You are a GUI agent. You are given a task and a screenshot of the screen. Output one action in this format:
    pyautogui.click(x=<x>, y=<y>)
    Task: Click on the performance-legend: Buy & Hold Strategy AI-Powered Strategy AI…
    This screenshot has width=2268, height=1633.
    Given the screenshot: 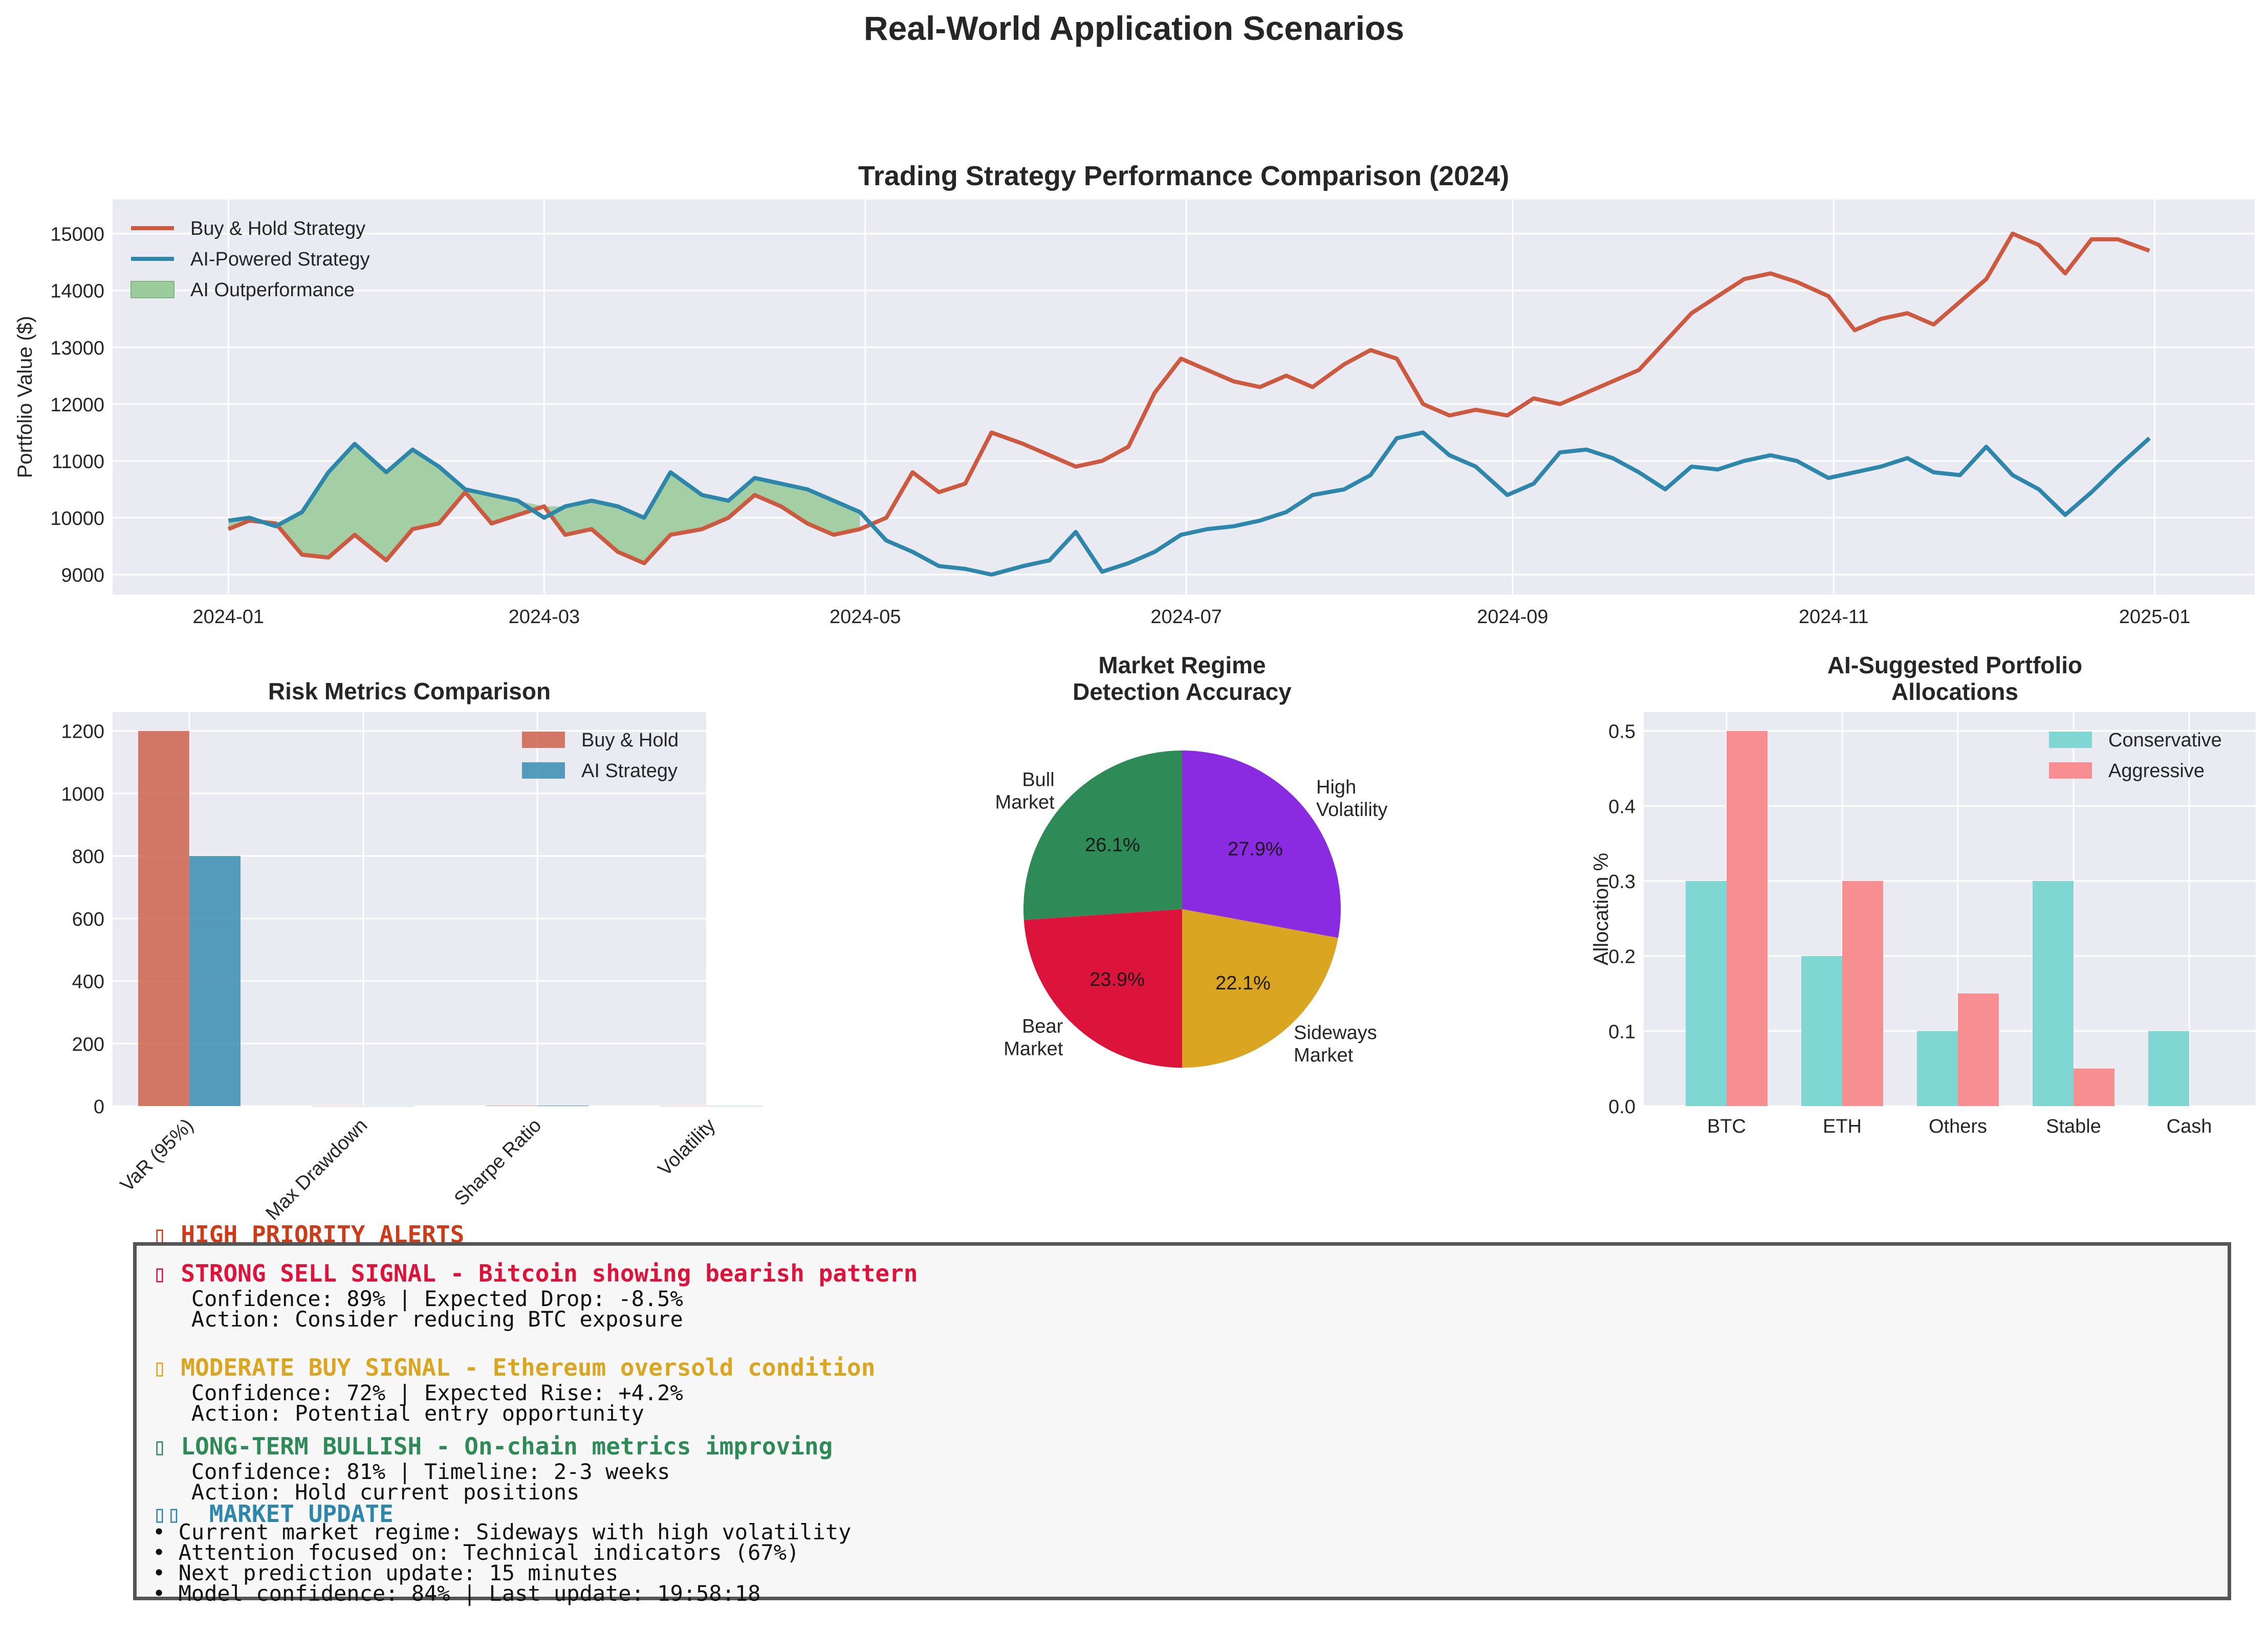 What is the action you would take?
    pyautogui.click(x=250, y=259)
    